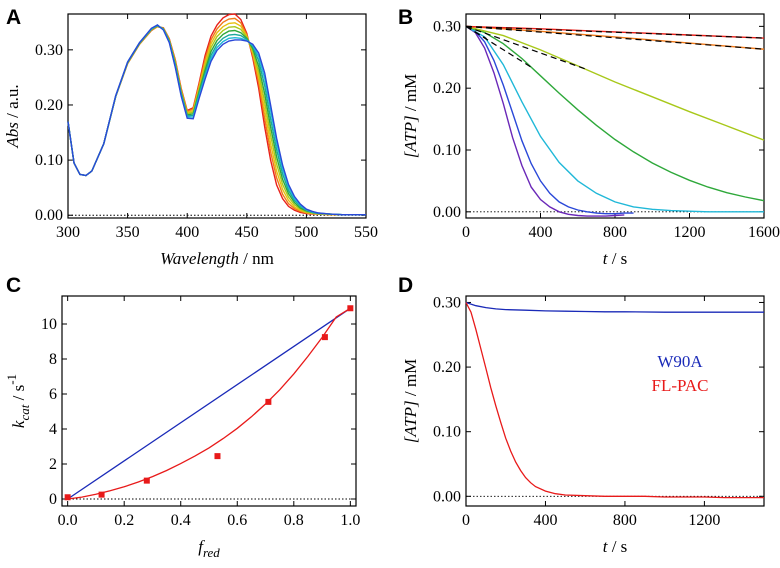 This screenshot has height=568, width=780. What do you see at coordinates (476, 32) in the screenshot?
I see `fit-line-fit-cyan` at bounding box center [476, 32].